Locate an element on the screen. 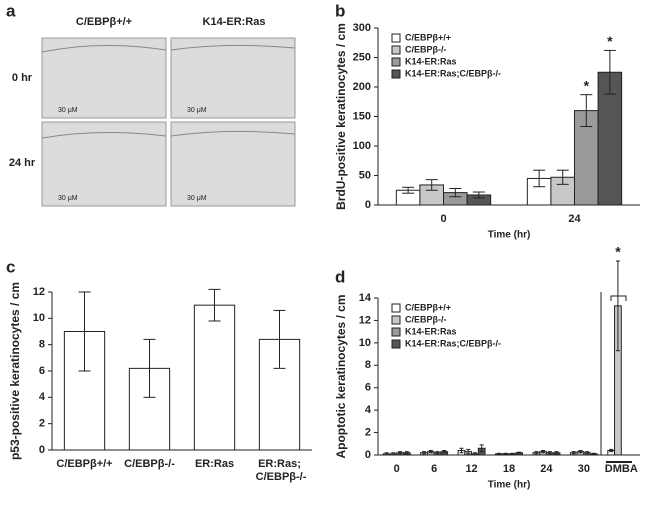  y-tick-label: 150 is located at coordinates (362, 116).